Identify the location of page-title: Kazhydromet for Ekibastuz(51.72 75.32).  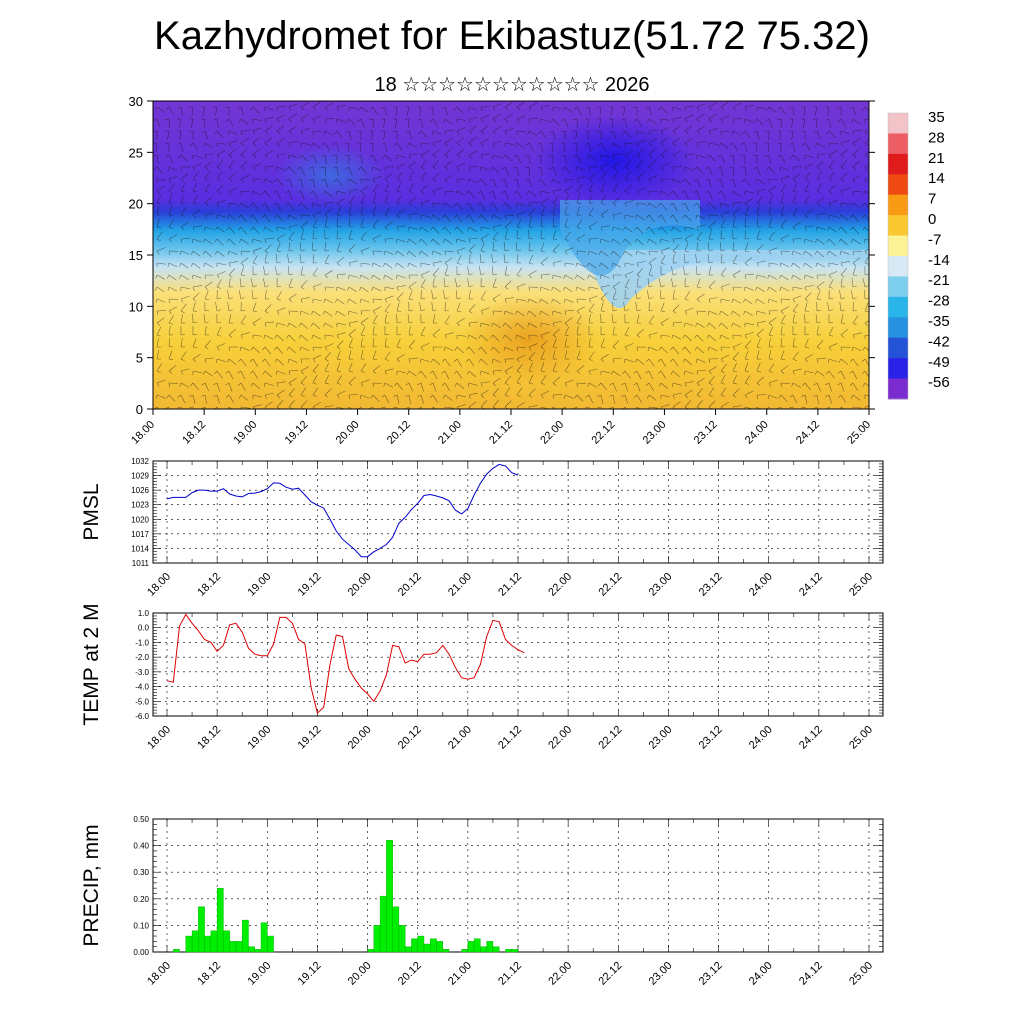
(512, 36).